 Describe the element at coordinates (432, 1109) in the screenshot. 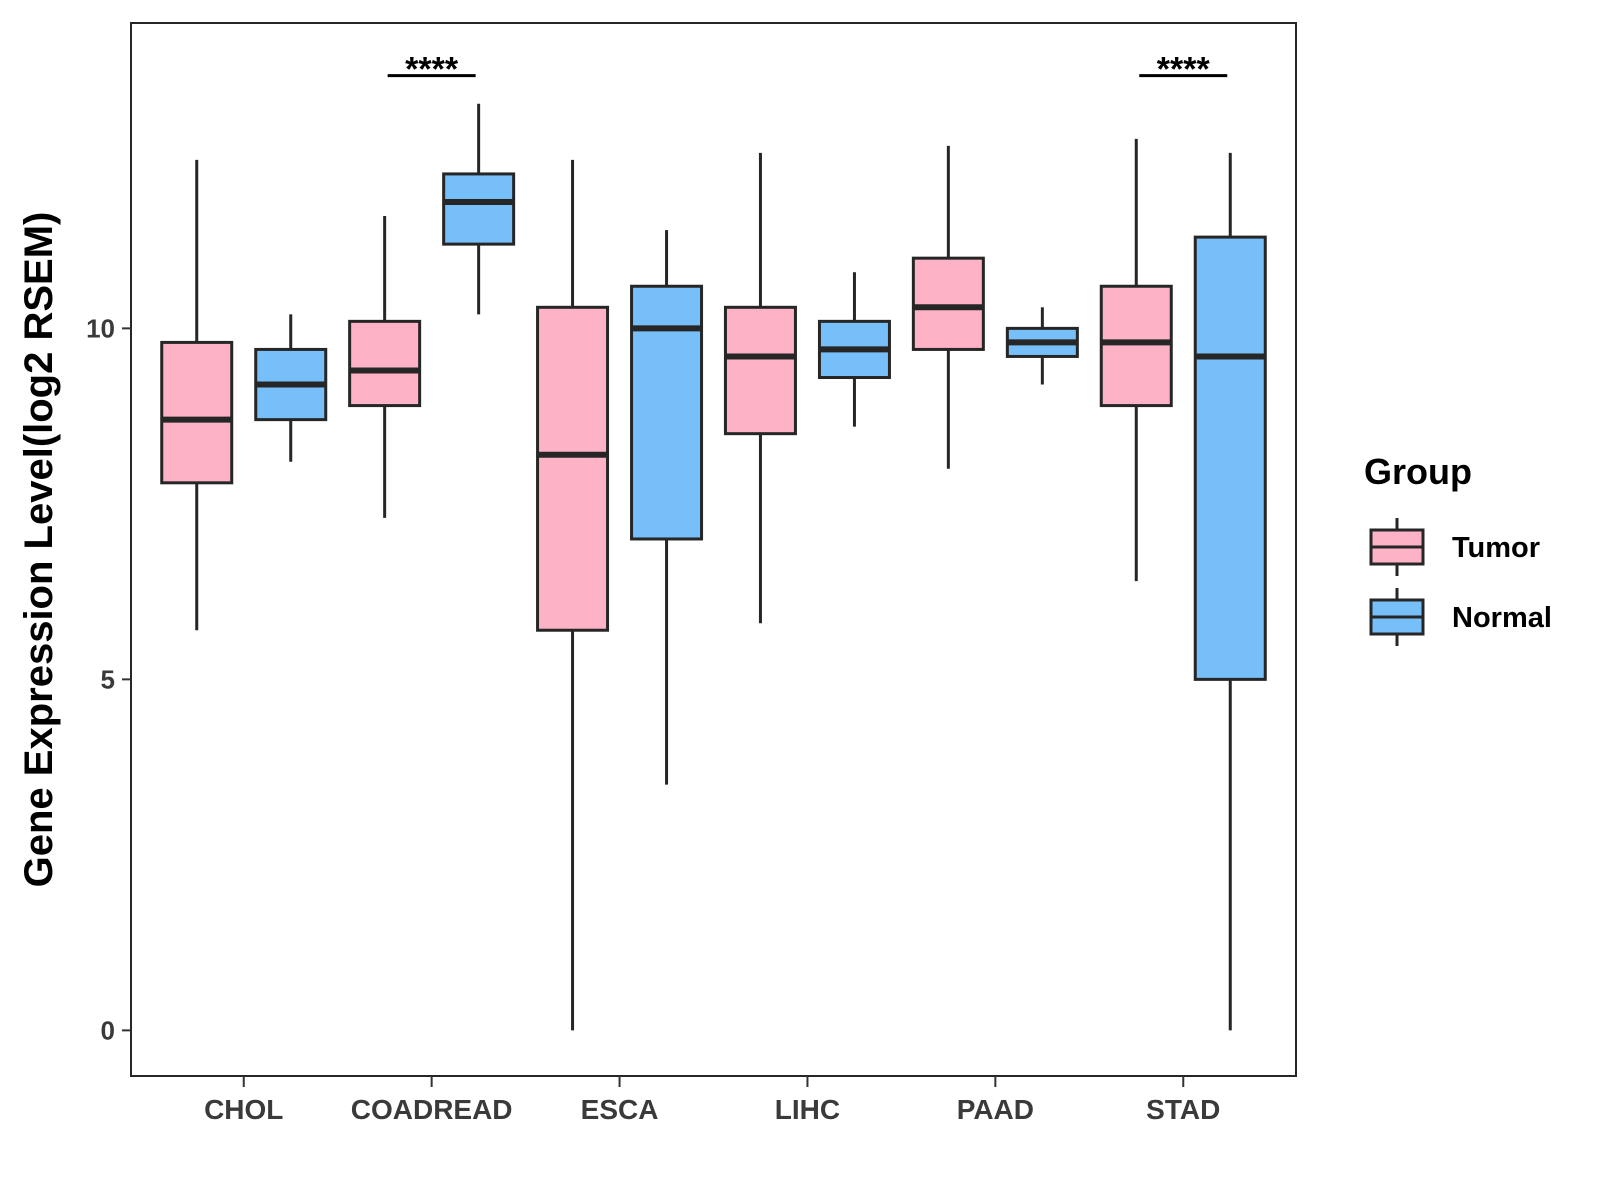

I see `x-tick-label: COADREAD` at that location.